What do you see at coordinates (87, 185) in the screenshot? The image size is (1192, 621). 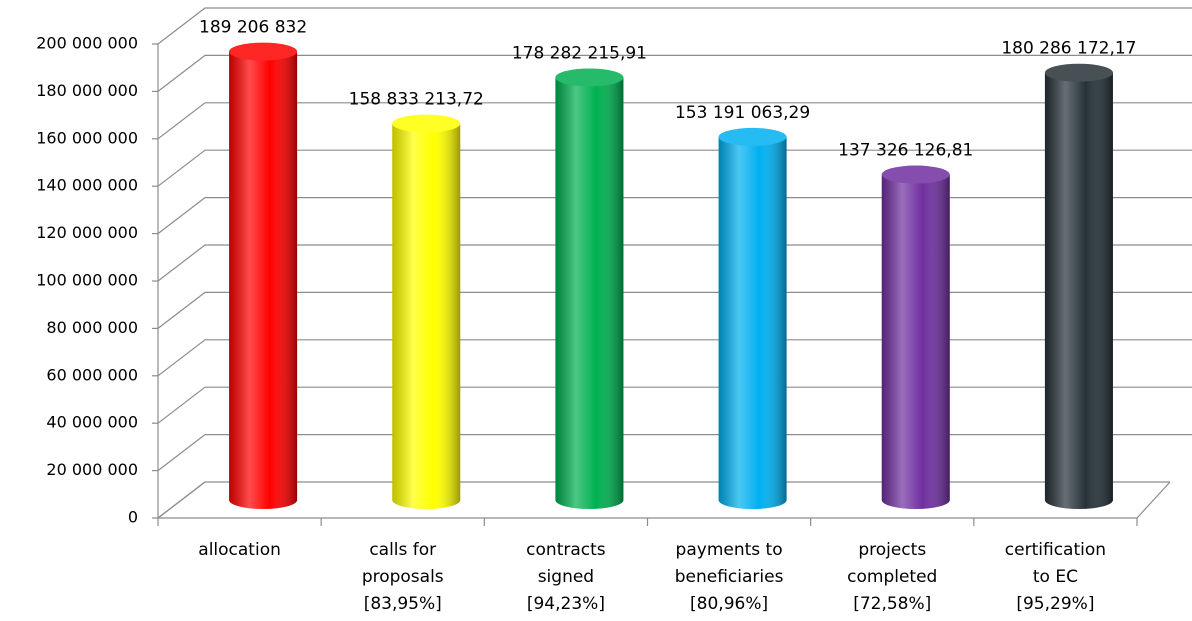 I see `y-tick-label: 140 000 000` at bounding box center [87, 185].